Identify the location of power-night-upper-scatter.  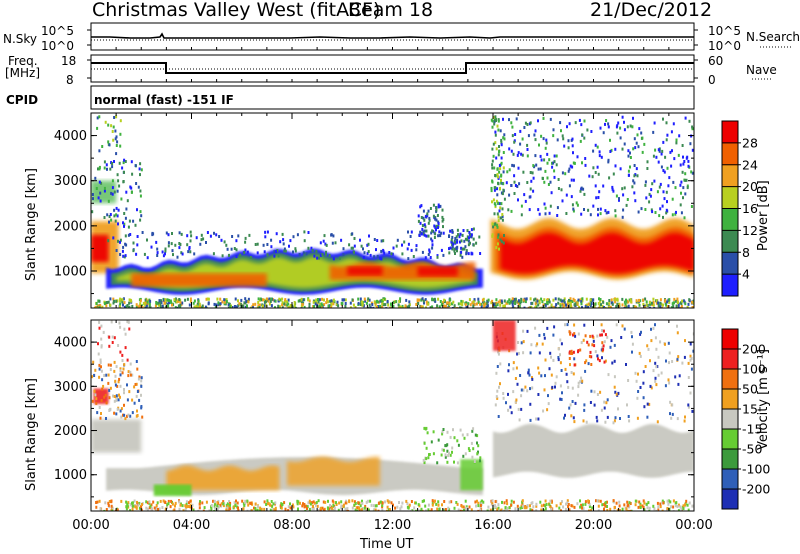
(593, 167).